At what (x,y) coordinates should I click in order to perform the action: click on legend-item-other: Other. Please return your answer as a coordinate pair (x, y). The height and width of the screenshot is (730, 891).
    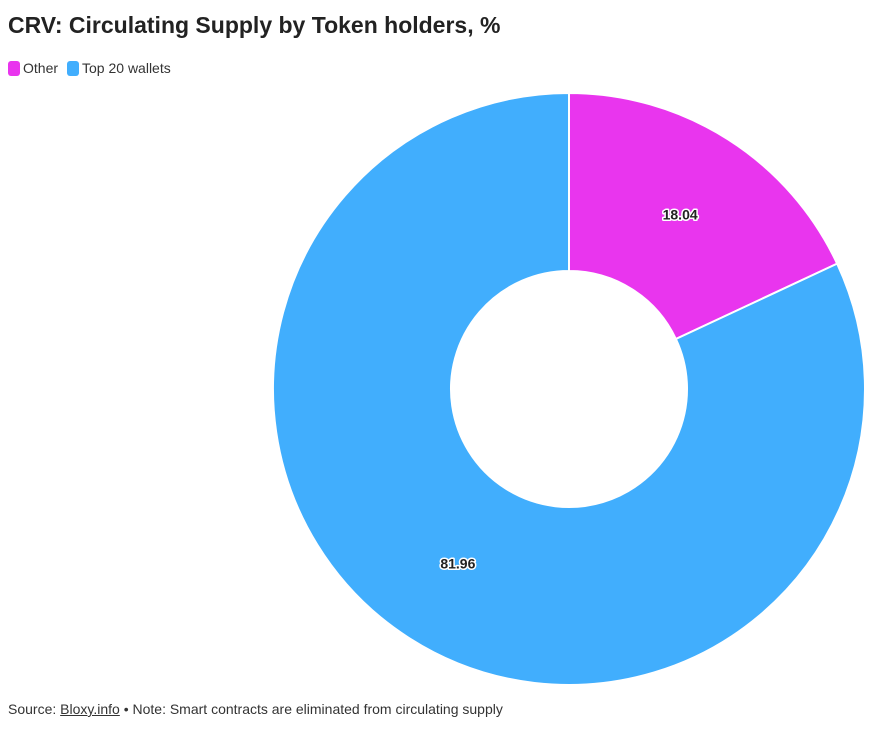
    Looking at the image, I should click on (33, 68).